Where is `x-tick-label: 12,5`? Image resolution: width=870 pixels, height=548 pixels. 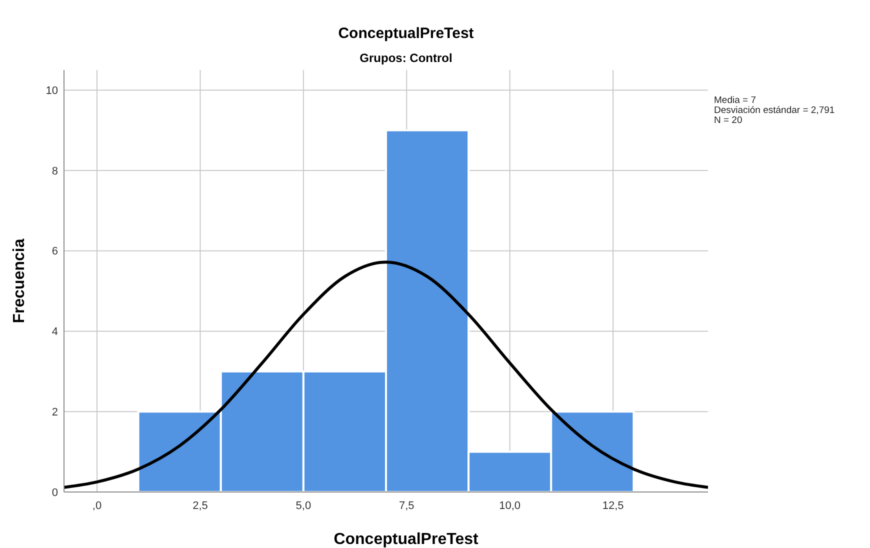 x-tick-label: 12,5 is located at coordinates (613, 506).